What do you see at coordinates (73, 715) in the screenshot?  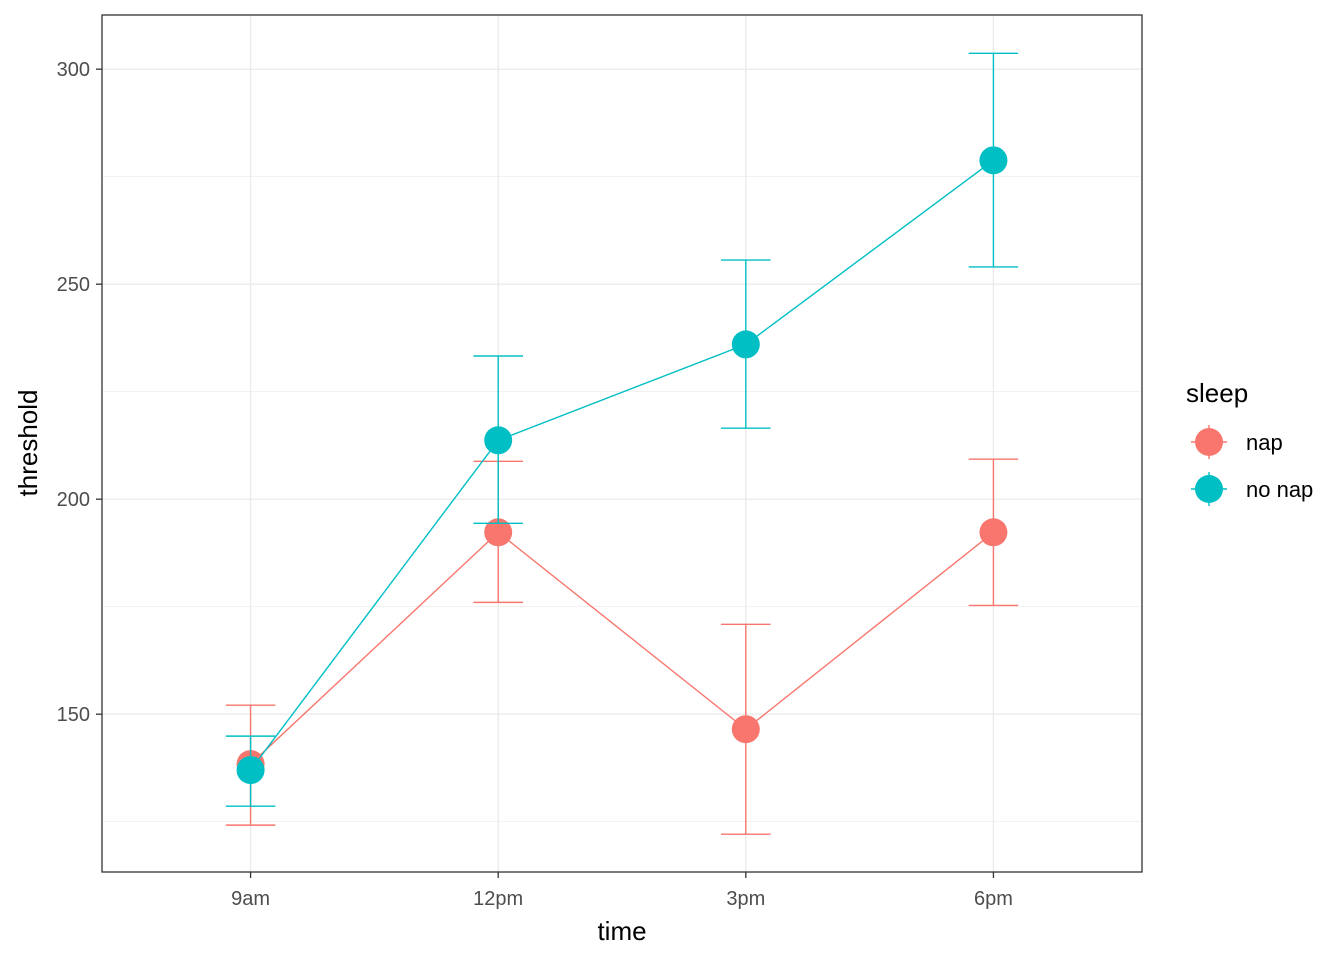 I see `y-tick-label: 150` at bounding box center [73, 715].